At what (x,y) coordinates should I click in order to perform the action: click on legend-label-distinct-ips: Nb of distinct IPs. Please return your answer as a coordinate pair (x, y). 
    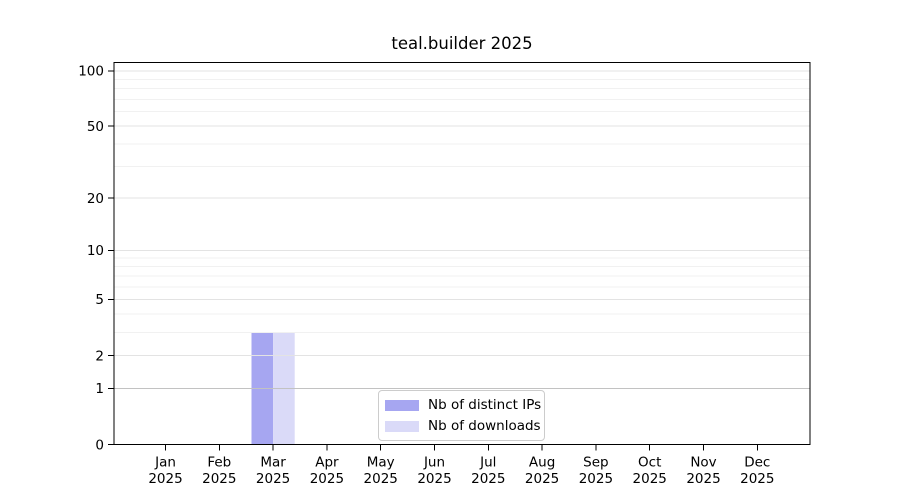
    Looking at the image, I should click on (485, 405).